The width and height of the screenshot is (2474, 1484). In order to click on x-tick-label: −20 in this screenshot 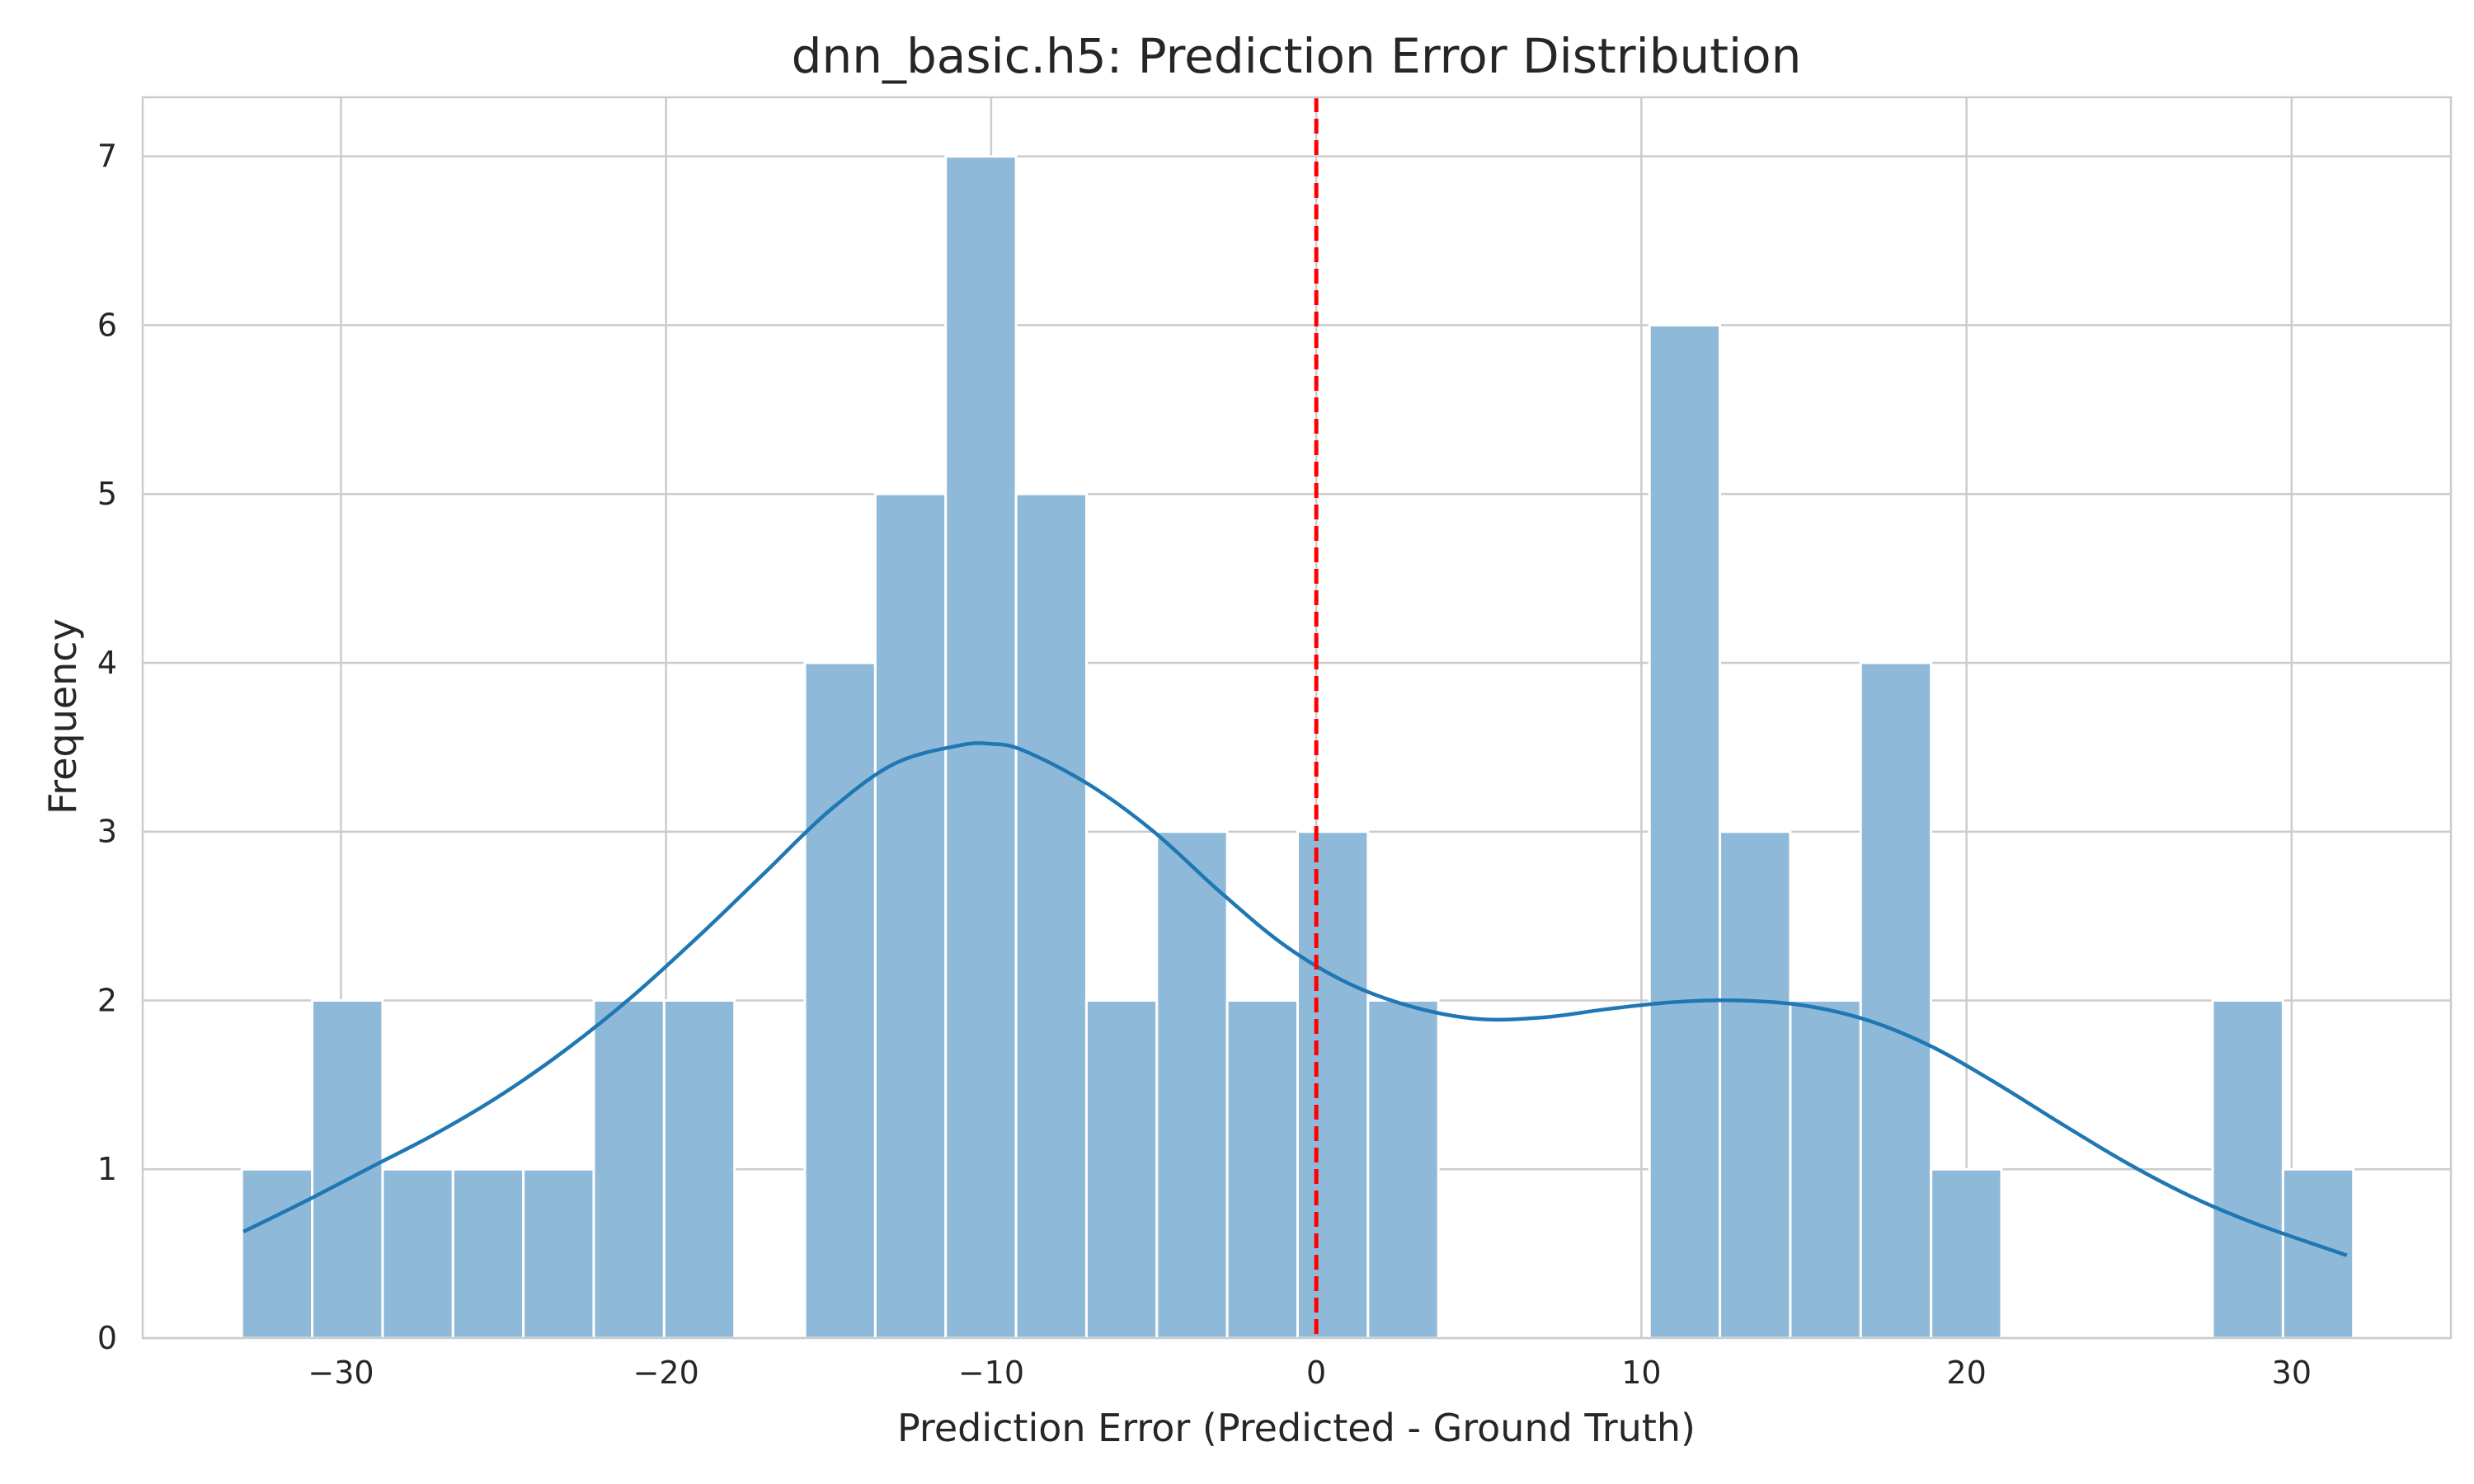, I will do `click(666, 1373)`.